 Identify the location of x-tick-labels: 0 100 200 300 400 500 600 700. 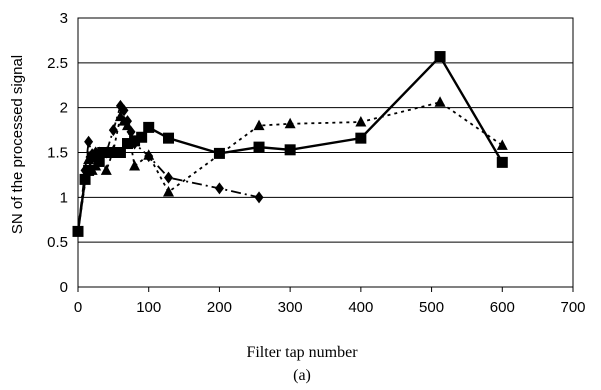
(330, 307).